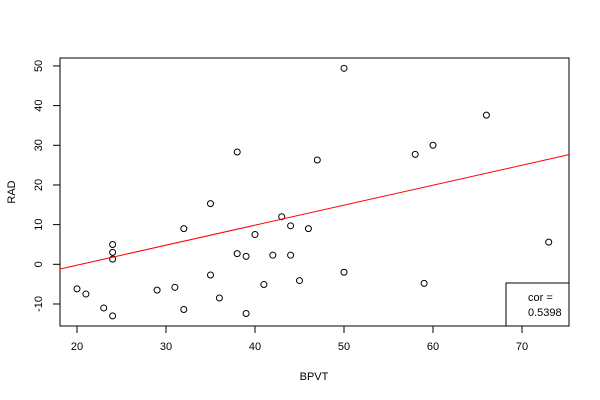 The image size is (600, 400). Describe the element at coordinates (77, 347) in the screenshot. I see `x-tick-label: 20` at that location.